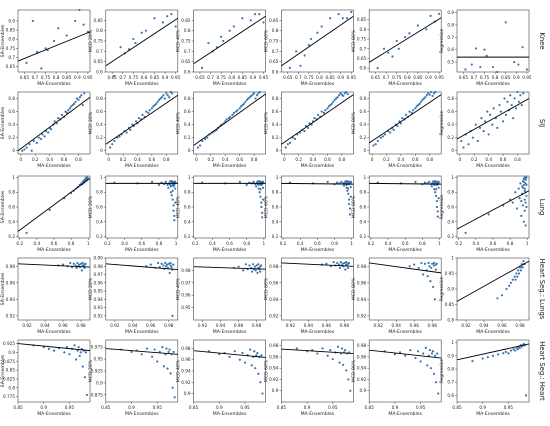 This screenshot has height=426, width=550. What do you see at coordinates (142, 250) in the screenshot?
I see `x-axis-label: MA-Ensembles` at bounding box center [142, 250].